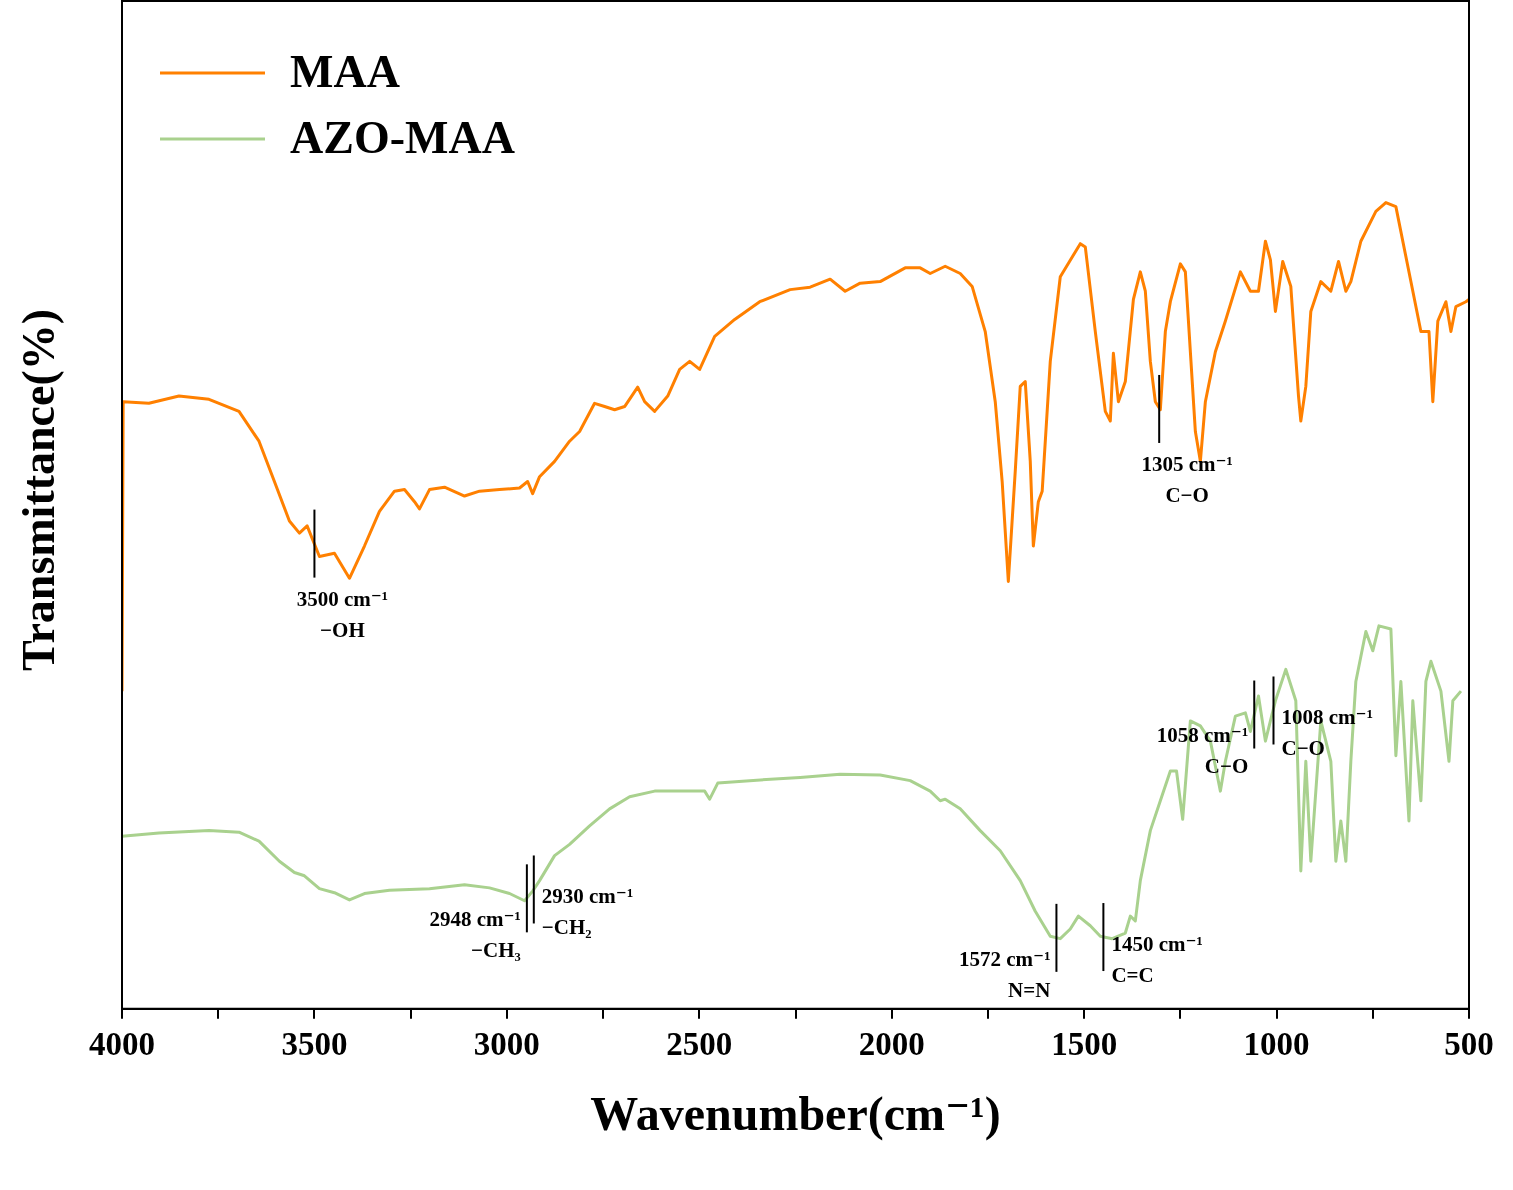  What do you see at coordinates (122, 1044) in the screenshot?
I see `x-tick-label: 4000` at bounding box center [122, 1044].